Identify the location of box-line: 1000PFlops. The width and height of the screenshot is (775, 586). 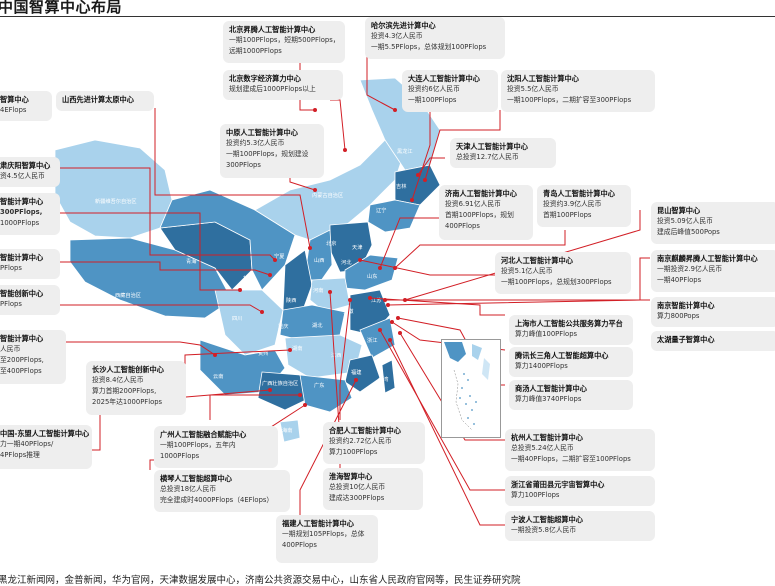
(20, 223).